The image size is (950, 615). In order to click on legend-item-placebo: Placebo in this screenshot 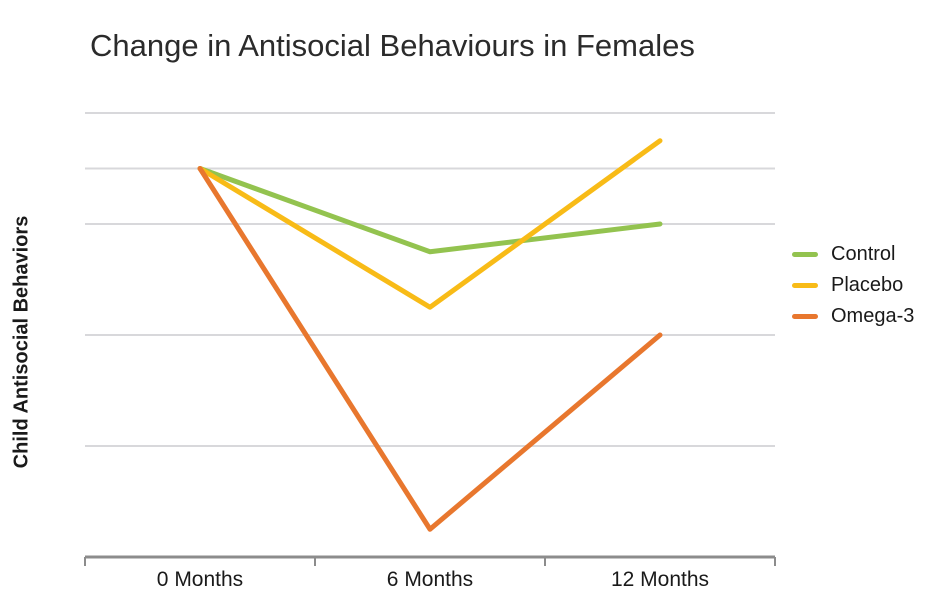, I will do `click(853, 285)`.